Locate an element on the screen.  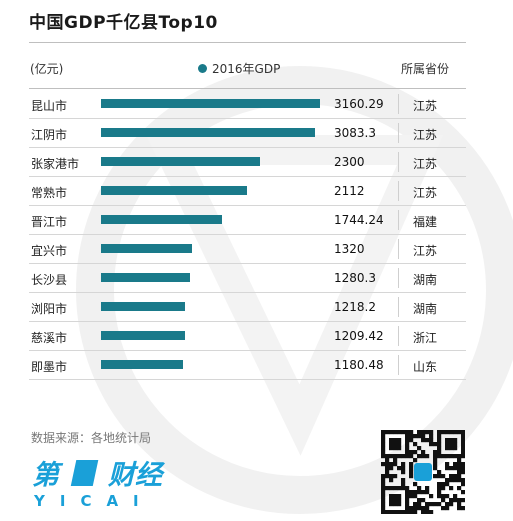
province-column-header: 所属省份 is located at coordinates (425, 69).